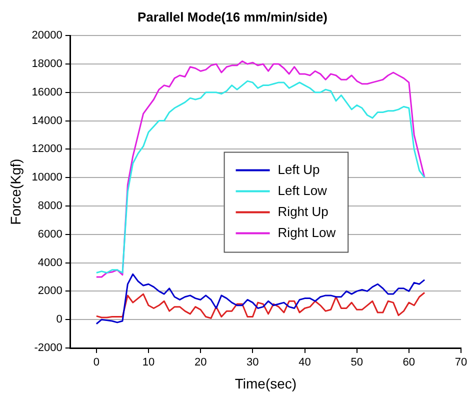 The image size is (471, 401). Describe the element at coordinates (148, 362) in the screenshot. I see `x-tick-label: 10` at that location.